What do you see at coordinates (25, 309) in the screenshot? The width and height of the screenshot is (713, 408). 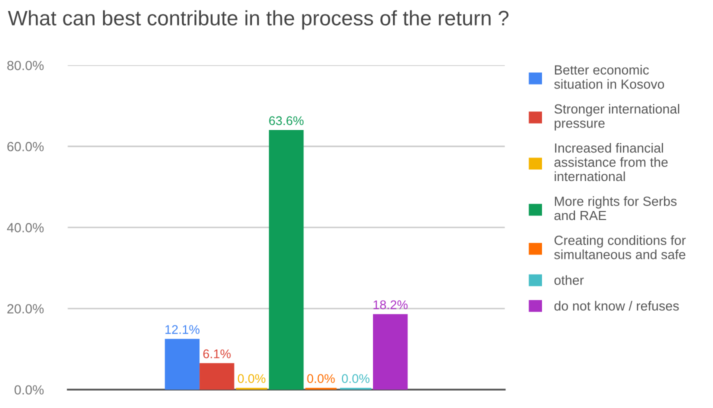 I see `y-tick-label: 20.0%` at bounding box center [25, 309].